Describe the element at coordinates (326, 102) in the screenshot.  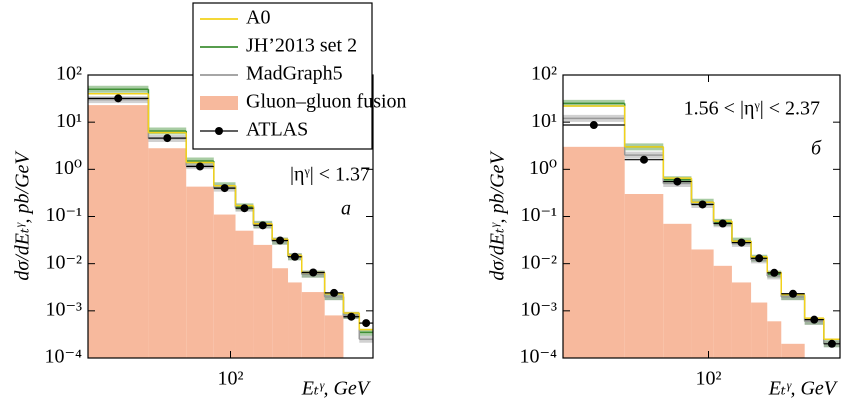
I see `legend-label: Gluon–gluon fusion` at that location.